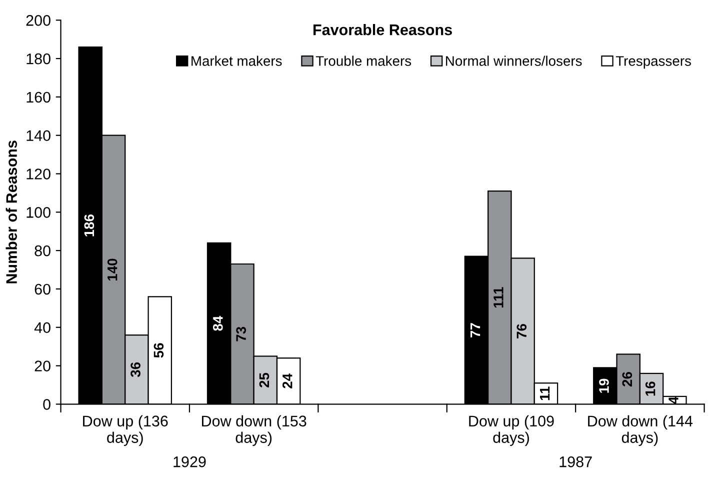  What do you see at coordinates (159, 350) in the screenshot?
I see `data-label: 56` at bounding box center [159, 350].